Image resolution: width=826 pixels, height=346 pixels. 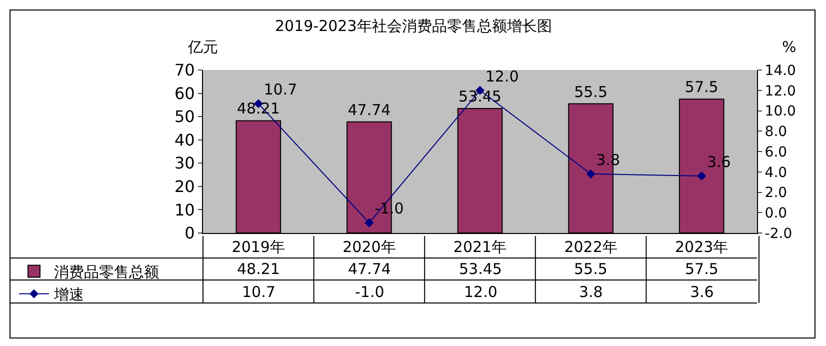 I want to click on x-tick-label: 2023年, so click(x=701, y=247).